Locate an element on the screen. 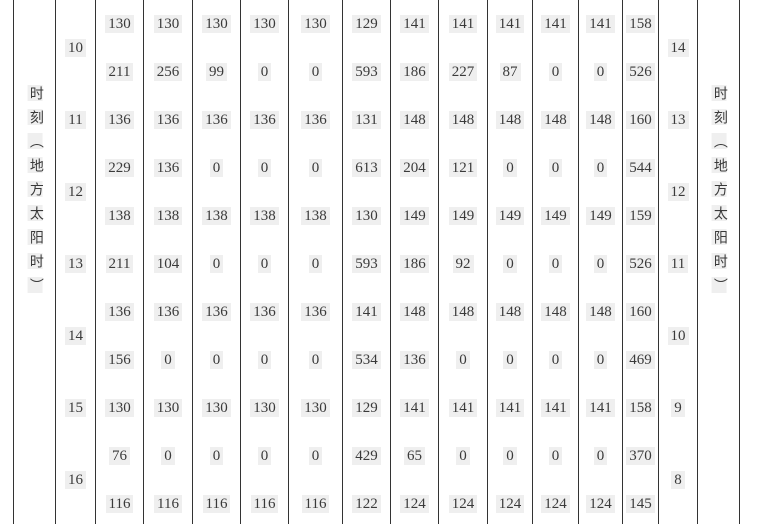 The height and width of the screenshot is (524, 773). right-hour-label-cell: 9 is located at coordinates (678, 408).